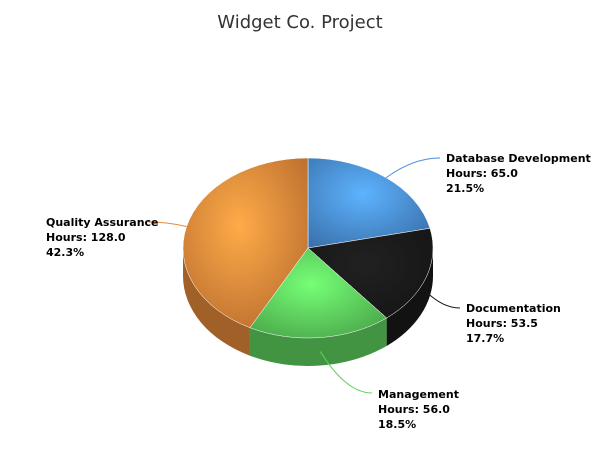  I want to click on data-label-value: Hours: 53.5, so click(502, 323).